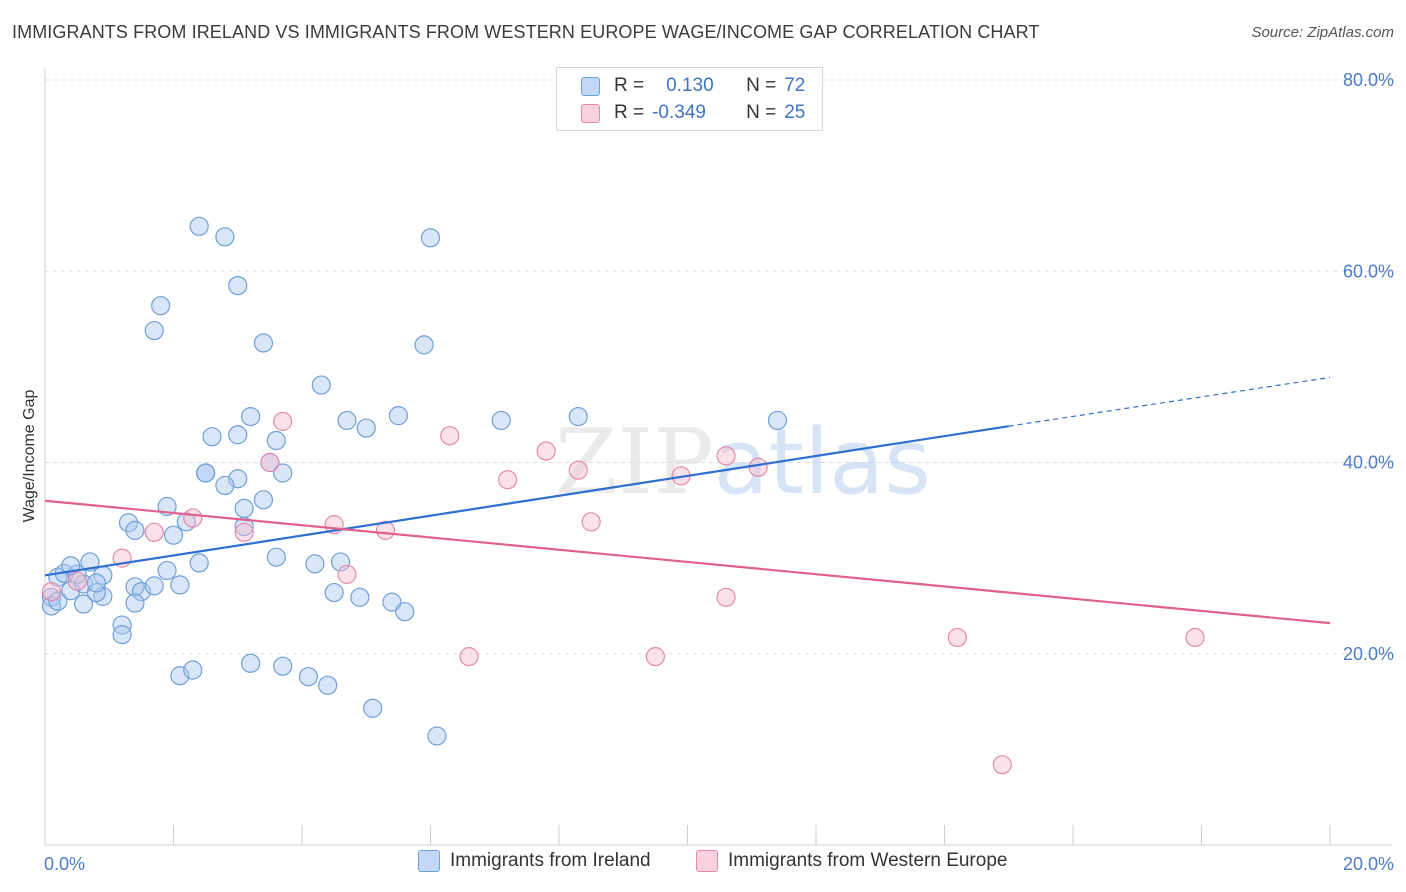 The height and width of the screenshot is (892, 1406). I want to click on trend-line-western-europe, so click(687, 562).